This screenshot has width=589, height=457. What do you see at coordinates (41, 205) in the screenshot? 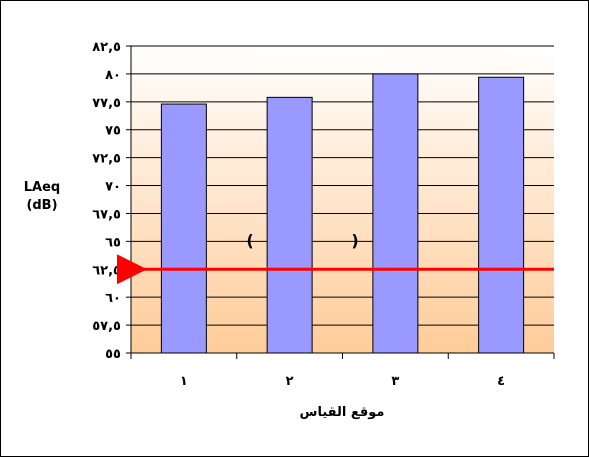
I see `y-axis-title-line2: (dB)` at bounding box center [41, 205].